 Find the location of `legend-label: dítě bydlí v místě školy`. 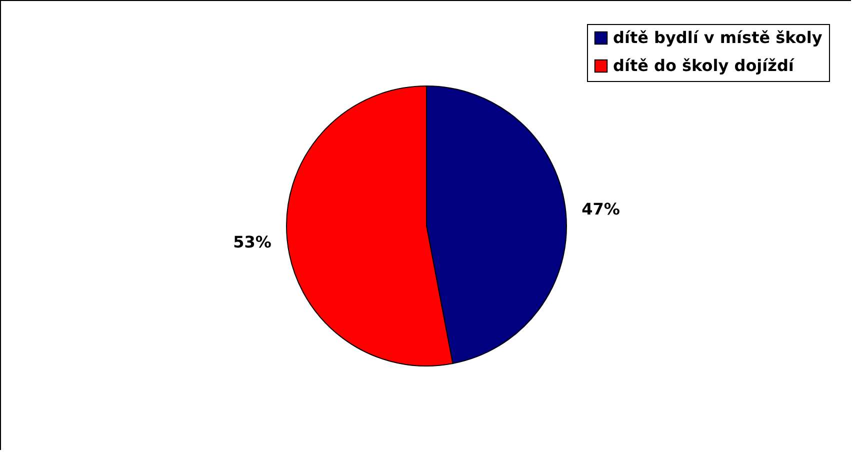

legend-label: dítě bydlí v místě školy is located at coordinates (718, 37).